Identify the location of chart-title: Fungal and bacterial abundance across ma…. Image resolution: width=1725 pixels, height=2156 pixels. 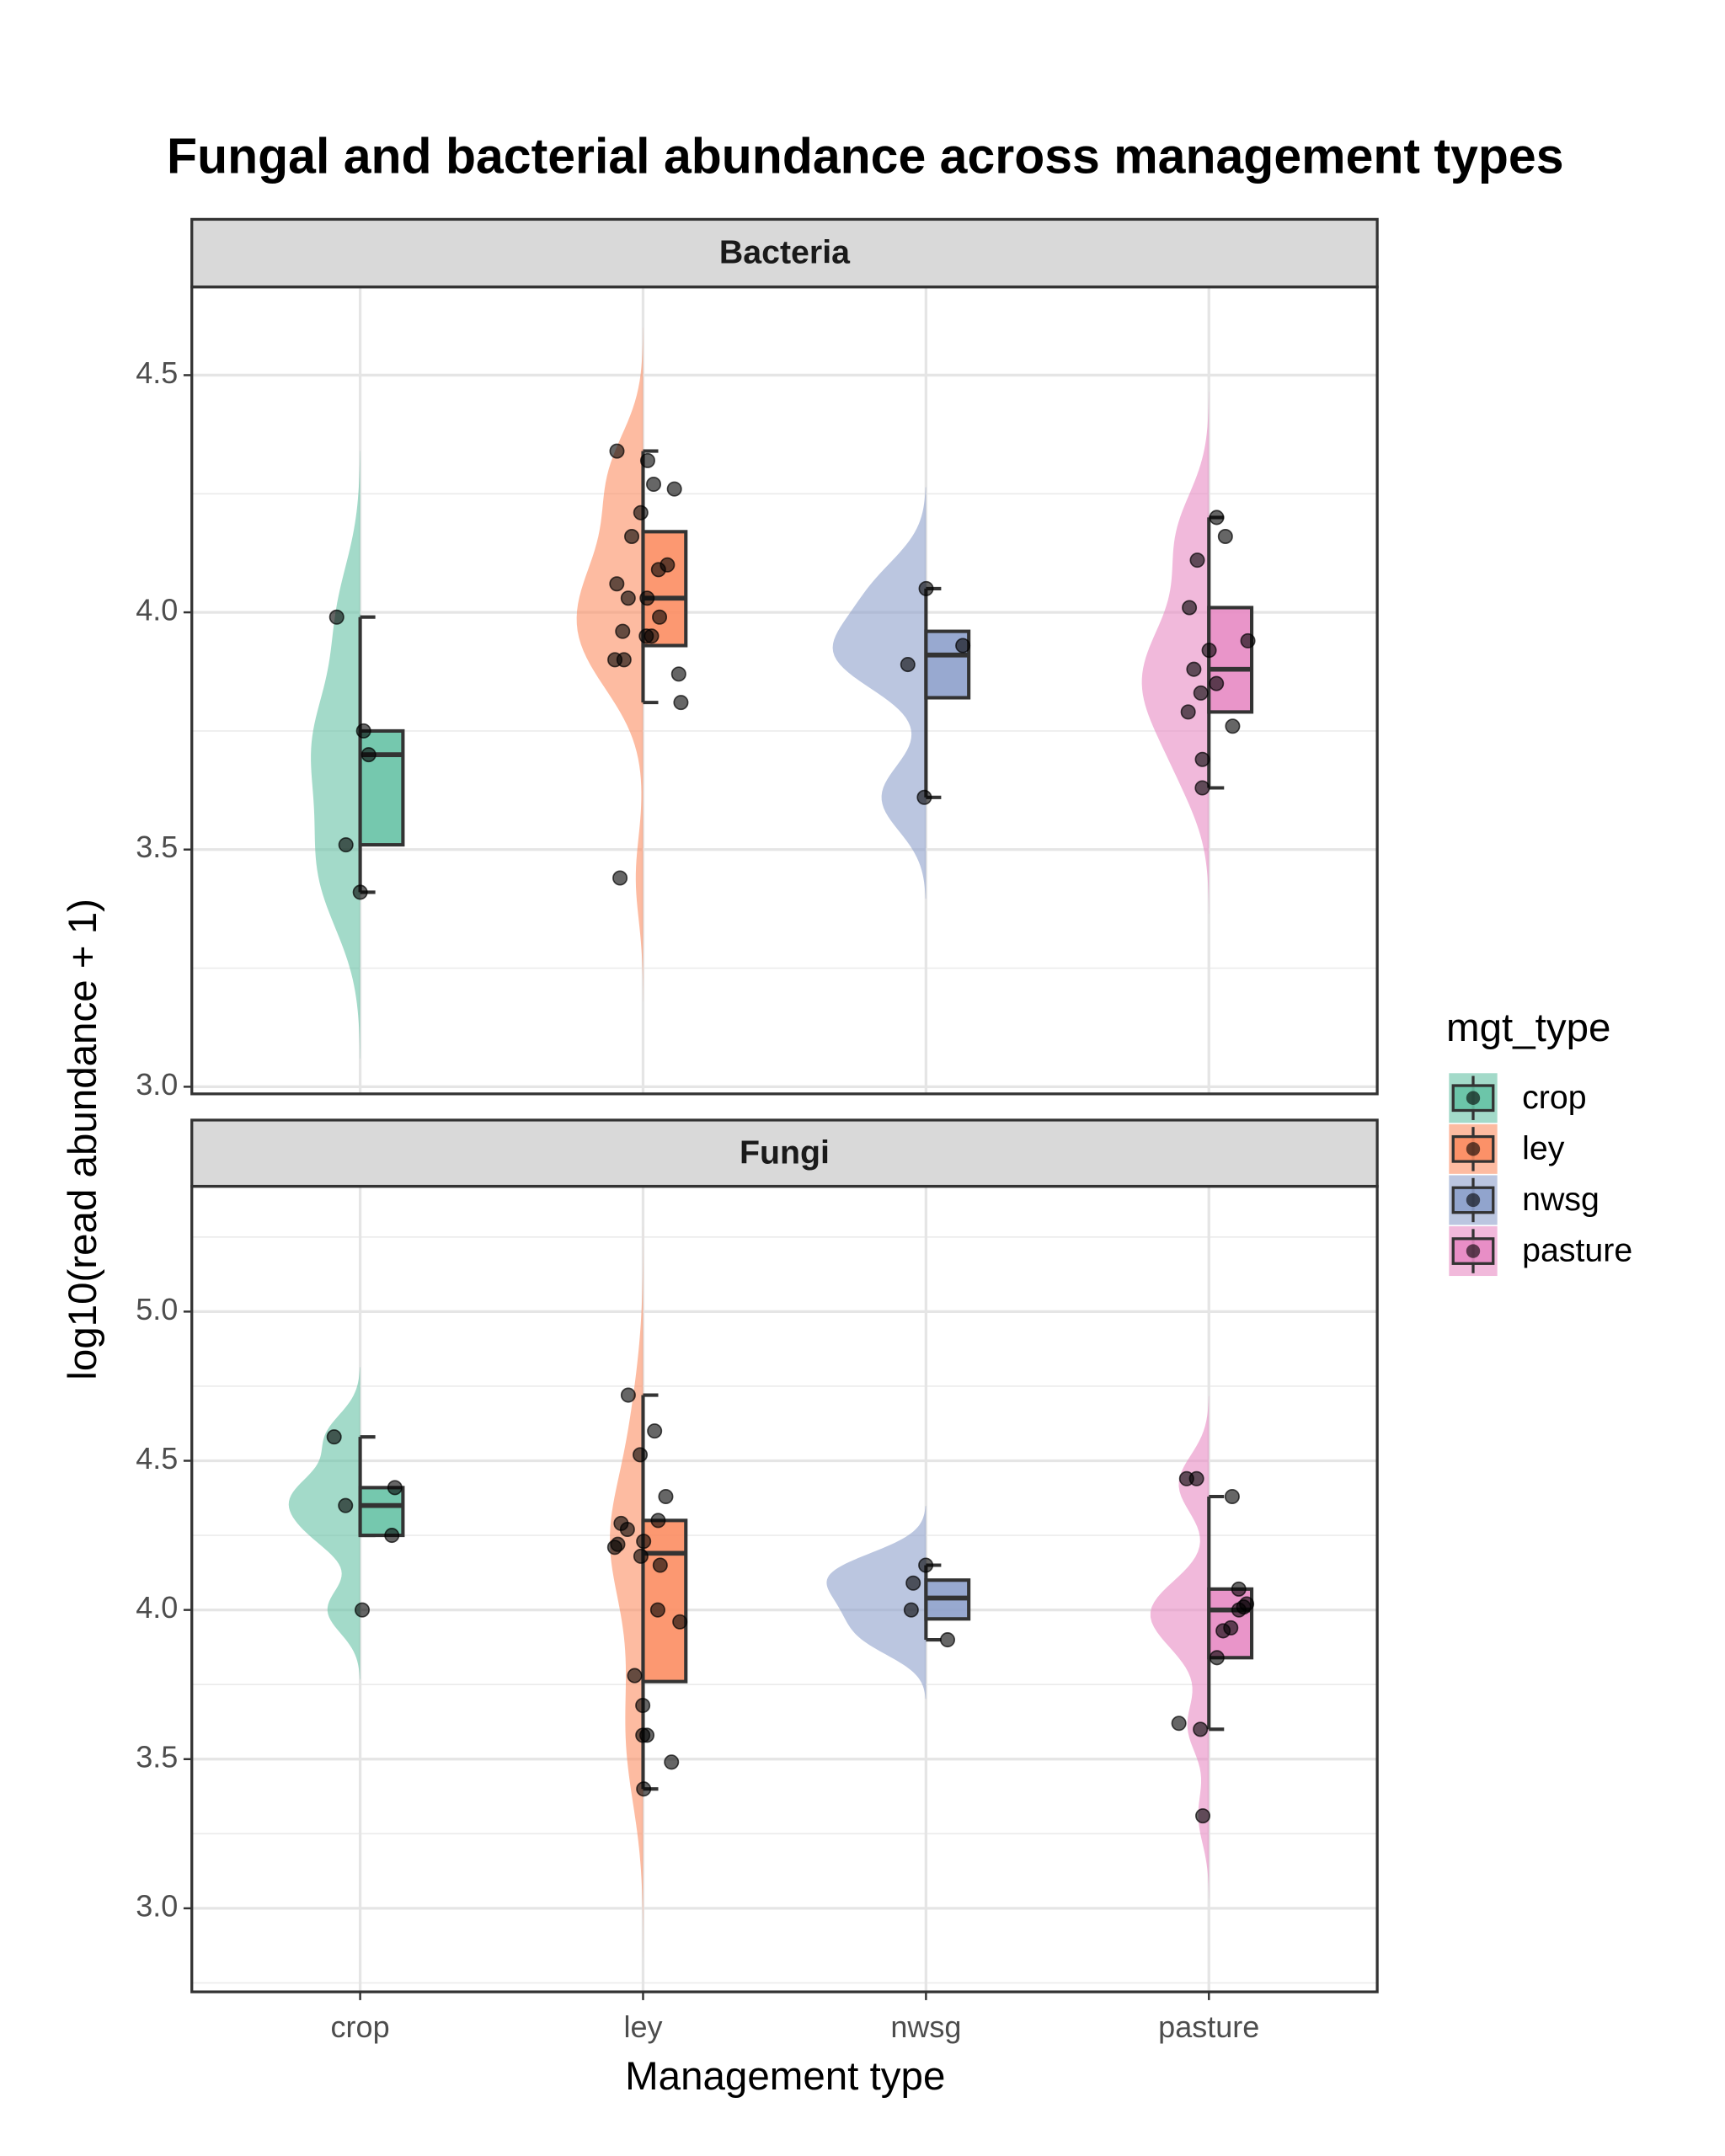
(865, 157).